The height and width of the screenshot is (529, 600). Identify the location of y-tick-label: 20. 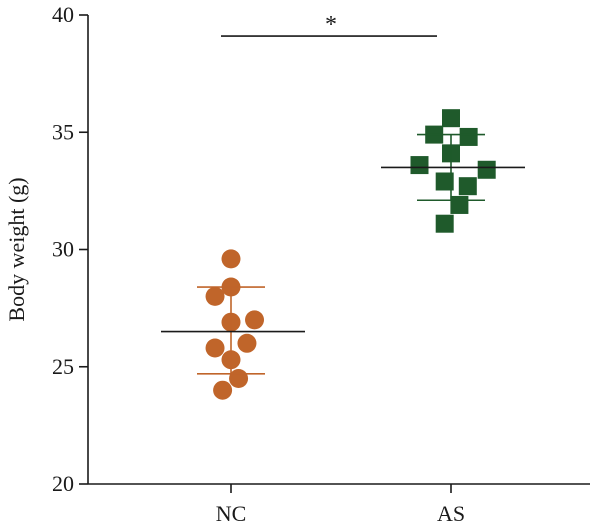
(63, 483).